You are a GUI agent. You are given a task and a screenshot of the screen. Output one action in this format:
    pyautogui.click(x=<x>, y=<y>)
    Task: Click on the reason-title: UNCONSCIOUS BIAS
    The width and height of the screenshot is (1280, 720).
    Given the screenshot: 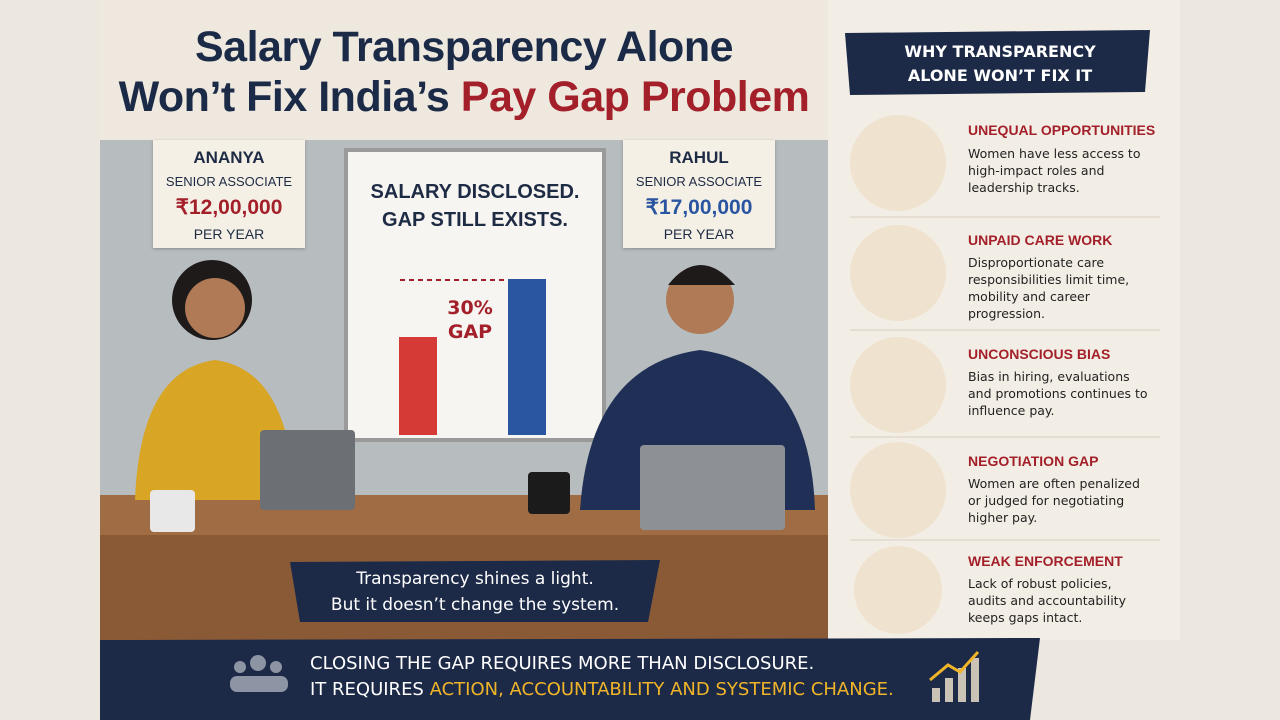 What is the action you would take?
    pyautogui.click(x=1039, y=354)
    